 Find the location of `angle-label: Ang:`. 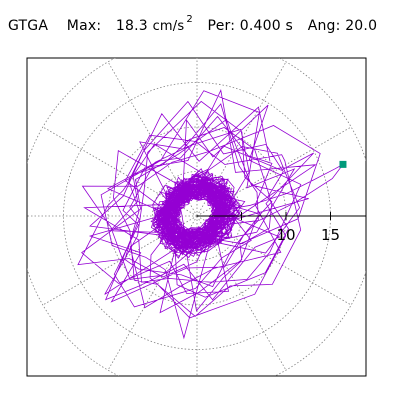

angle-label: Ang: is located at coordinates (324, 26).